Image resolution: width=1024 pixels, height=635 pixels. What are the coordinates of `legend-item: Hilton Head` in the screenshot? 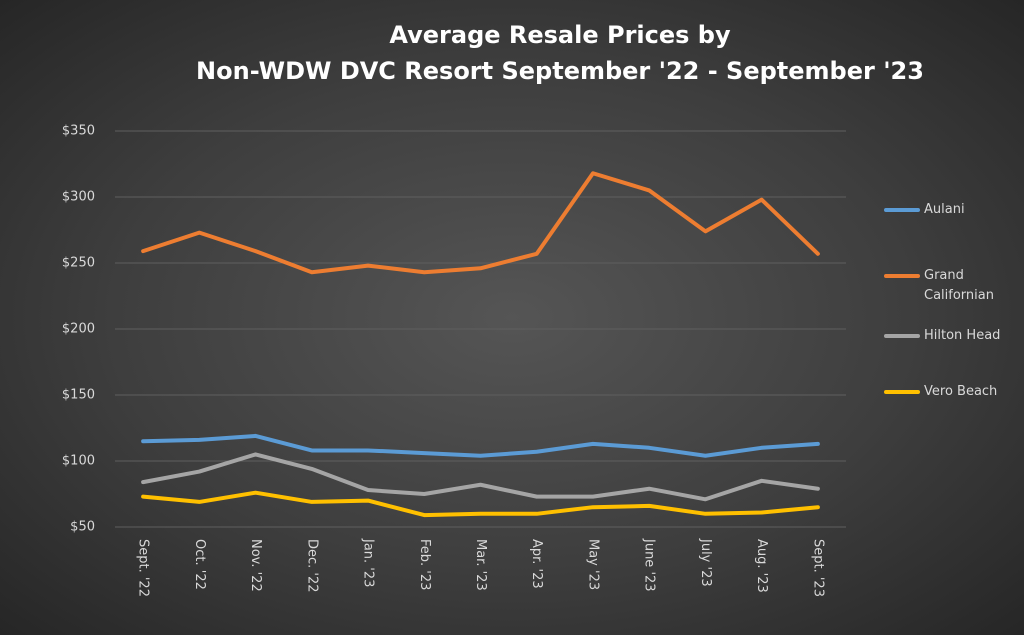 It's located at (949, 336).